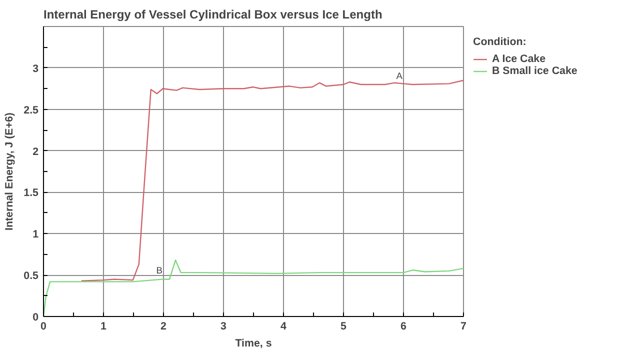 This screenshot has width=624, height=364. I want to click on annotation: A, so click(400, 75).